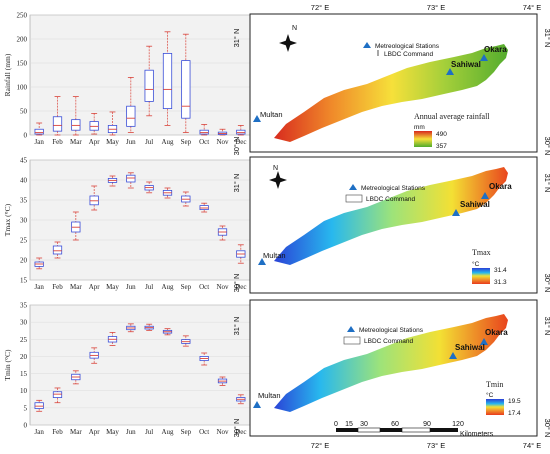 The height and width of the screenshot is (454, 550). What do you see at coordinates (275, 168) in the screenshot?
I see `svg-text: N` at bounding box center [275, 168].